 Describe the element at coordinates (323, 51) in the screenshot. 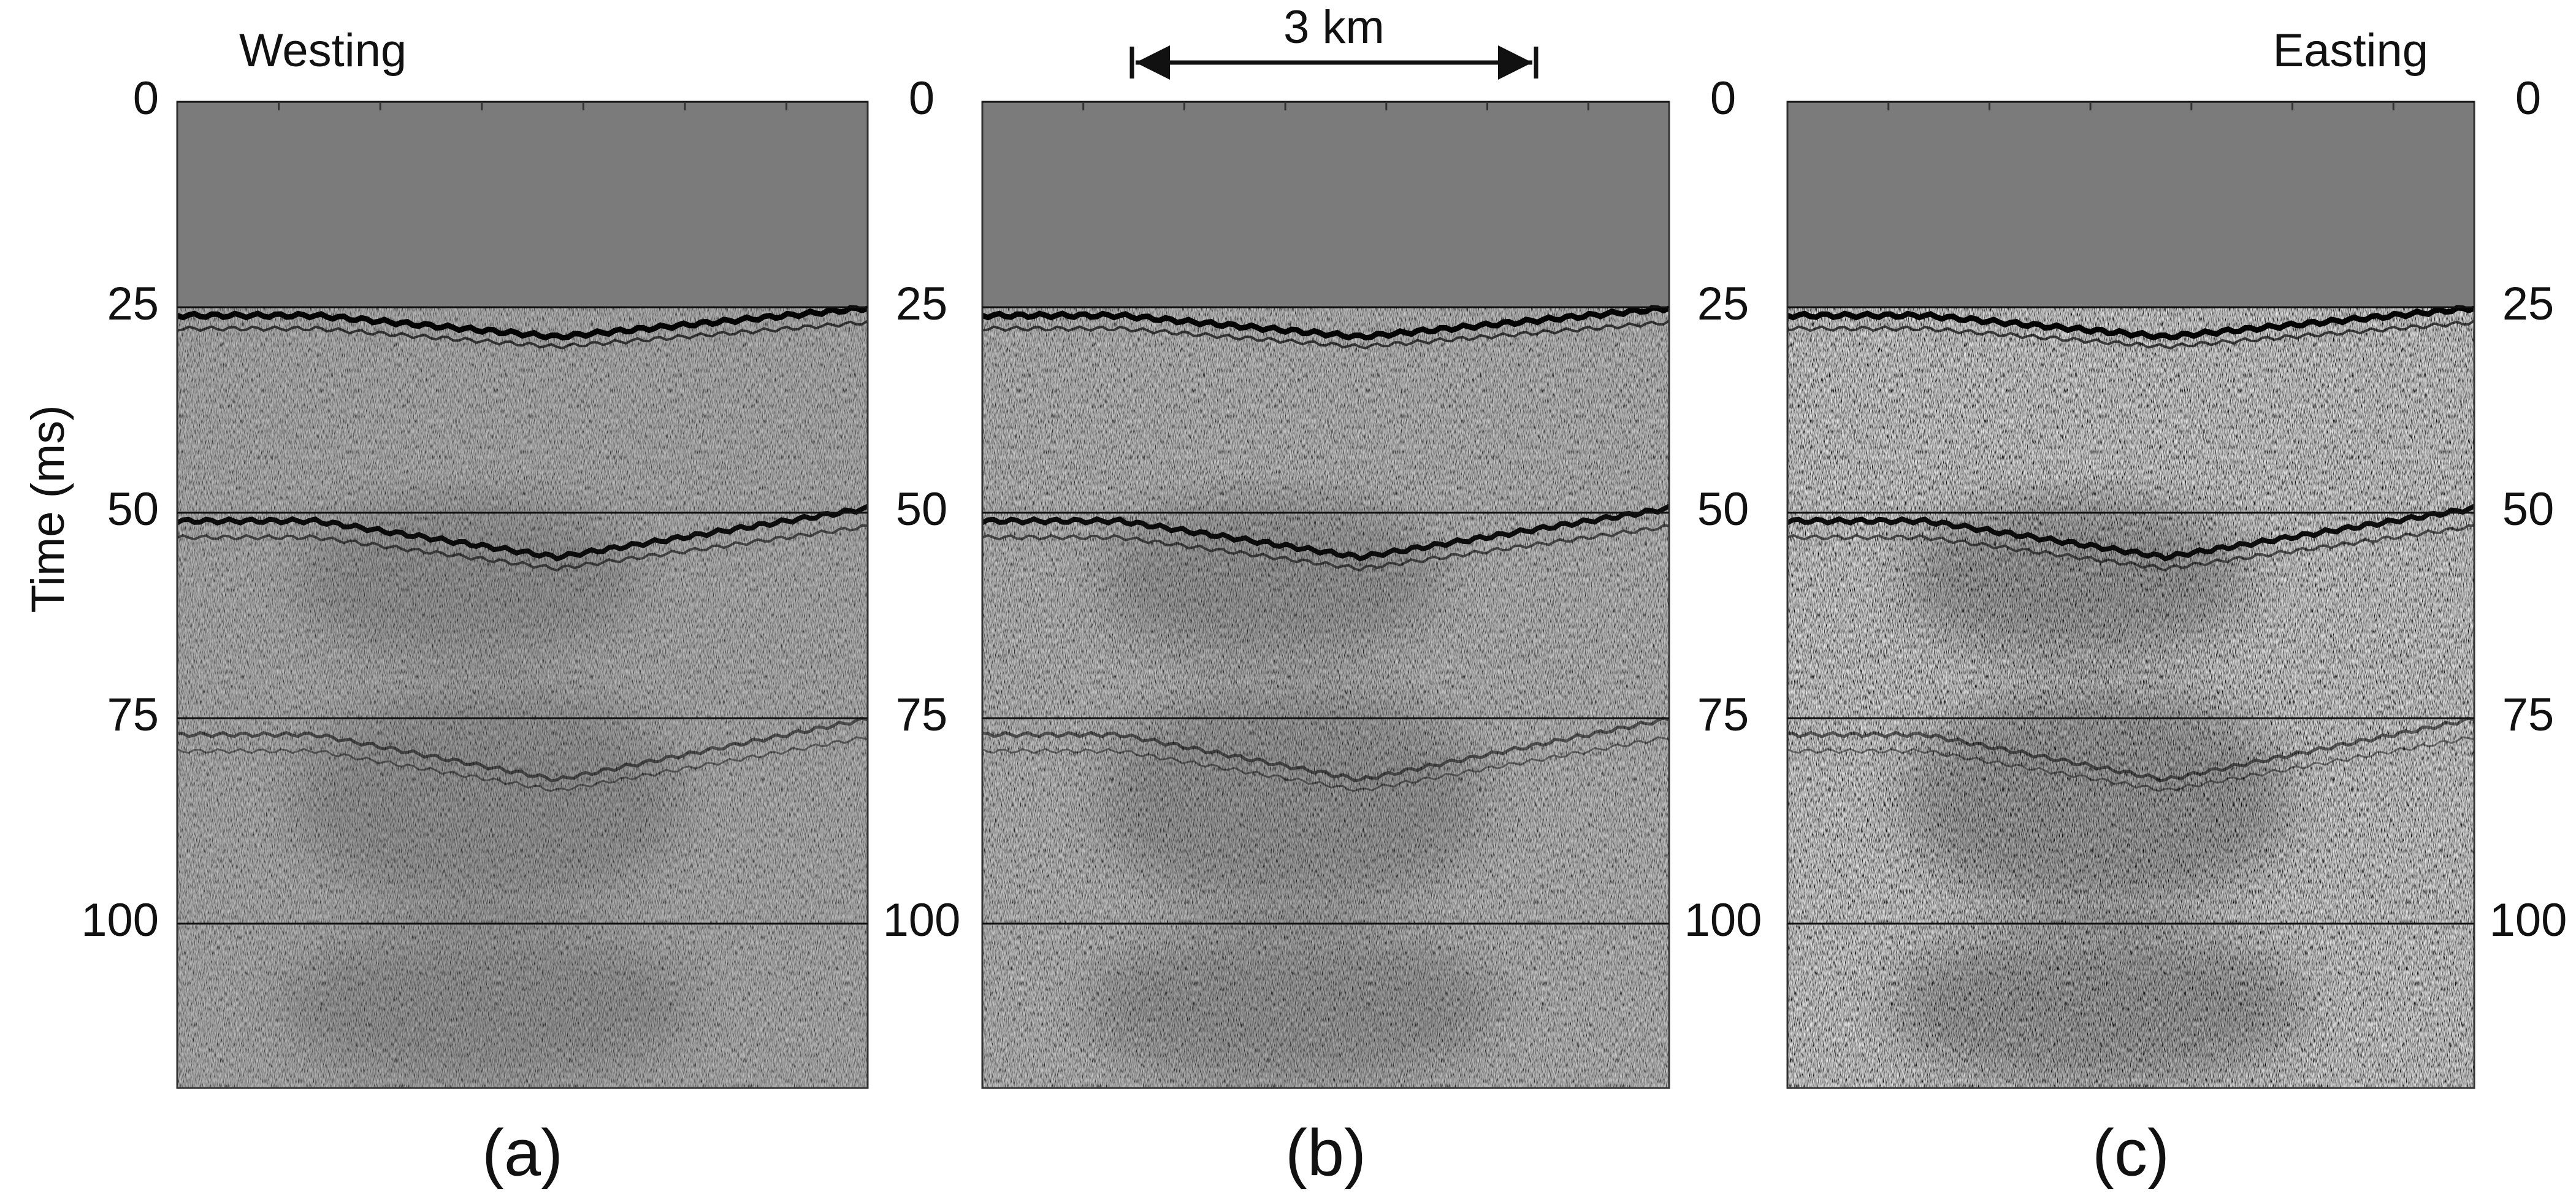

I see `direction-label: Westing` at that location.